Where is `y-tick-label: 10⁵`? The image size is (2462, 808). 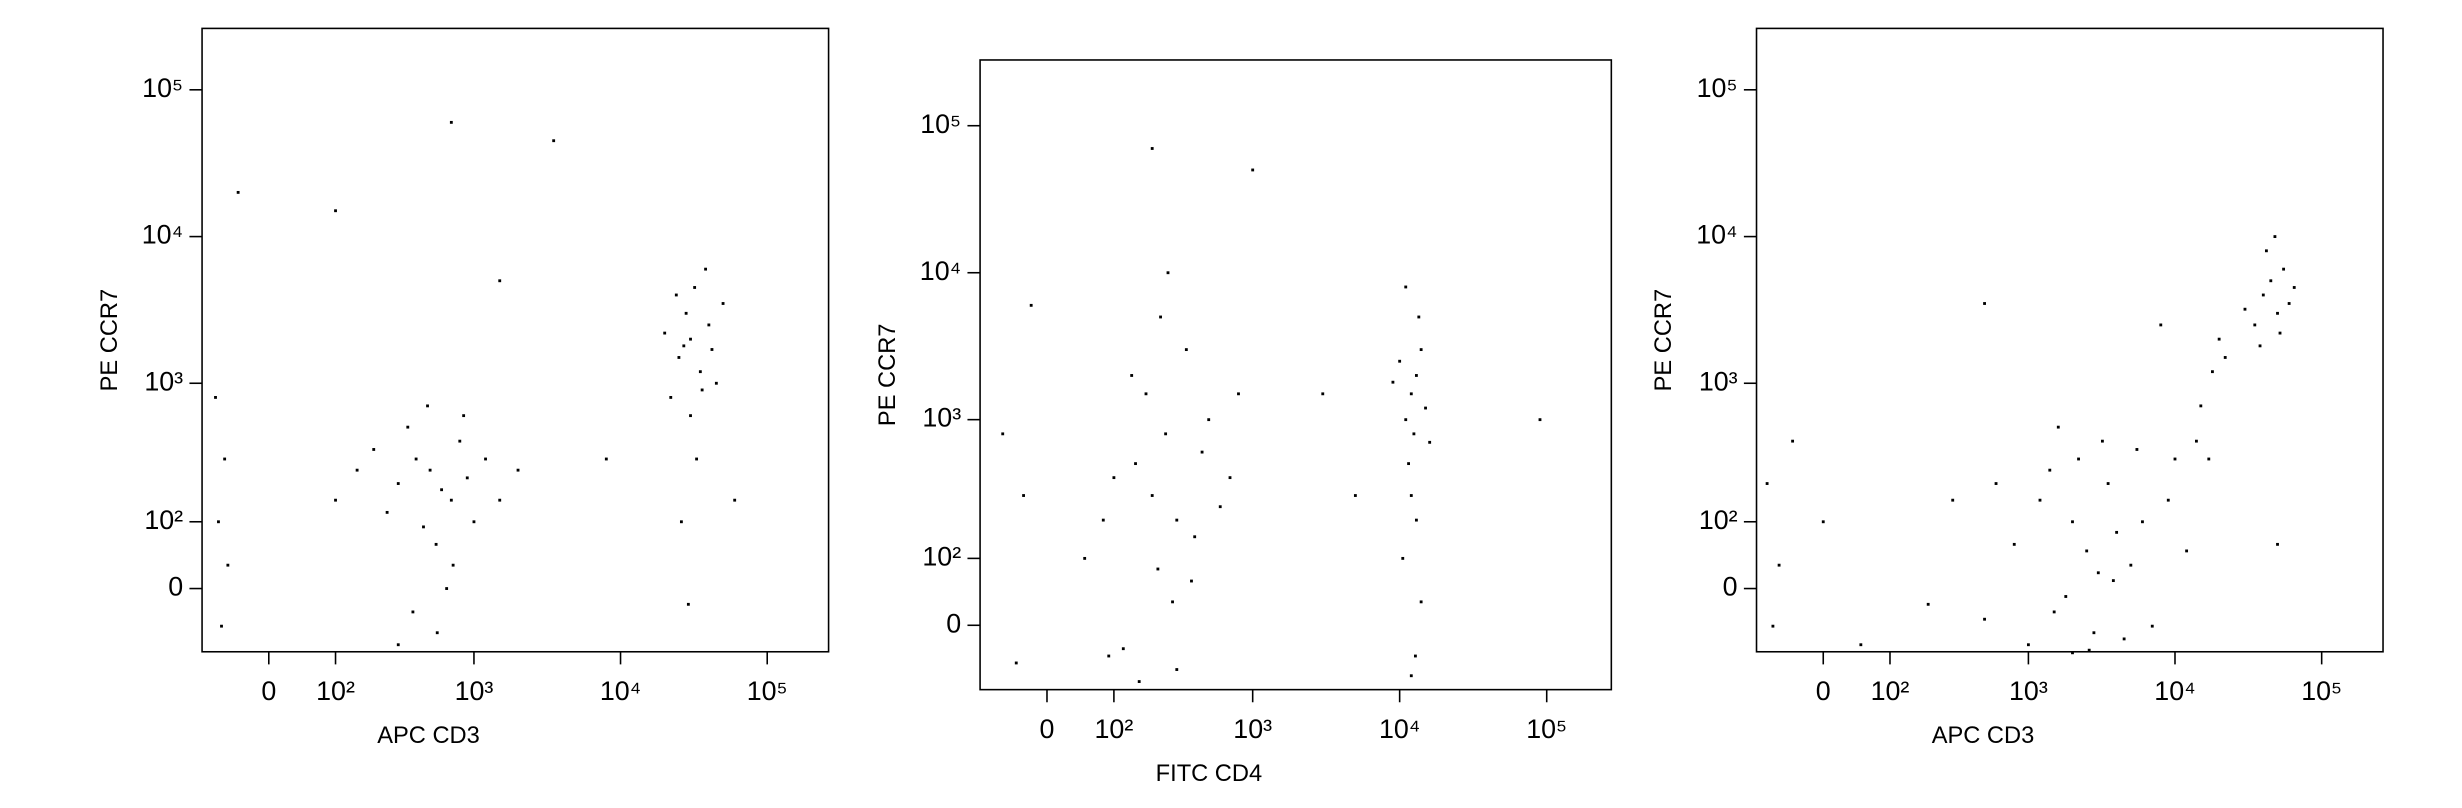
y-tick-label: 10⁵ is located at coordinates (940, 124).